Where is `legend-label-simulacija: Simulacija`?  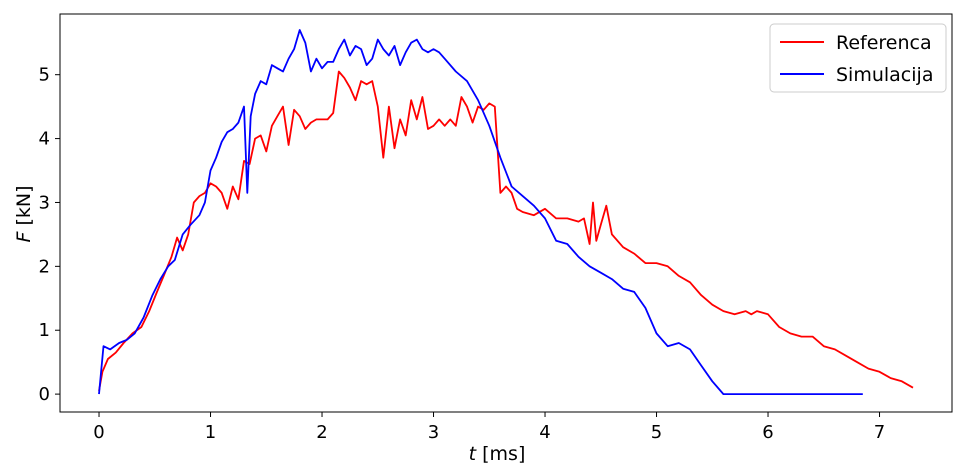
legend-label-simulacija: Simulacija is located at coordinates (884, 75).